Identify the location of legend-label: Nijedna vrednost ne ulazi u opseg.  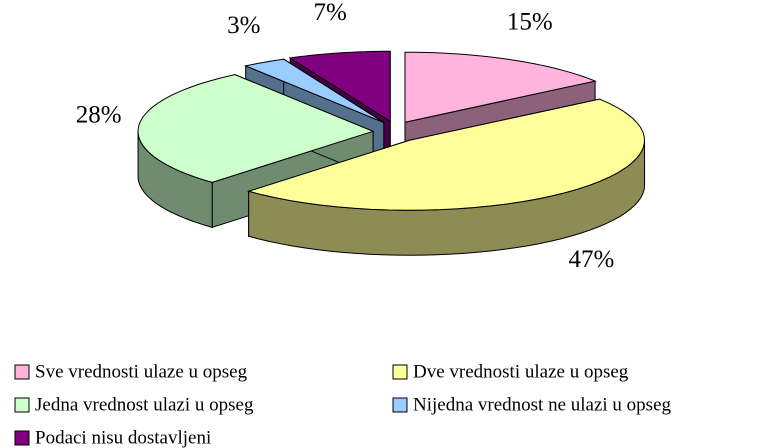
(542, 404).